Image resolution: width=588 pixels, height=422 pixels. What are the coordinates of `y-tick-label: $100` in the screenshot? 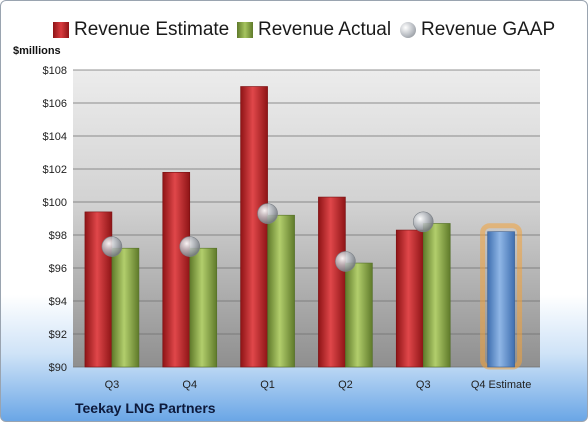 It's located at (55, 203).